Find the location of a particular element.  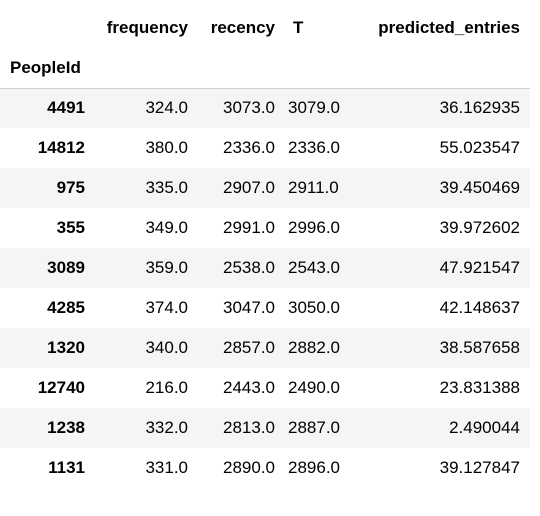

table-row: 355 349.0 2991.0 2996.0 39.972602 is located at coordinates (265, 228).